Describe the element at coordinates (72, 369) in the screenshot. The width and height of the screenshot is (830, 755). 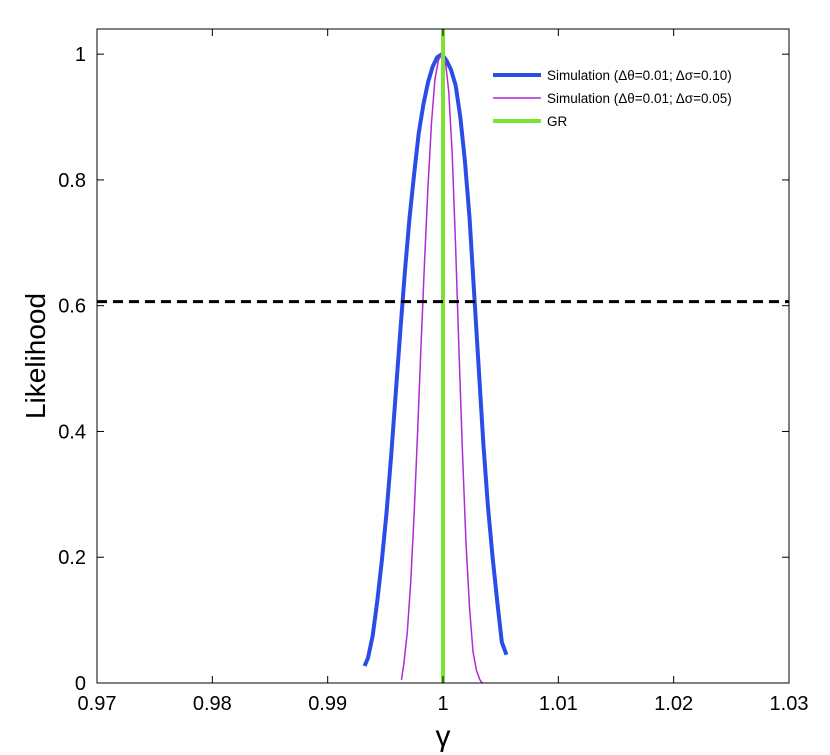
I see `y-tick-labels: 0 0.2 0.4 0.6 0.8 1` at that location.